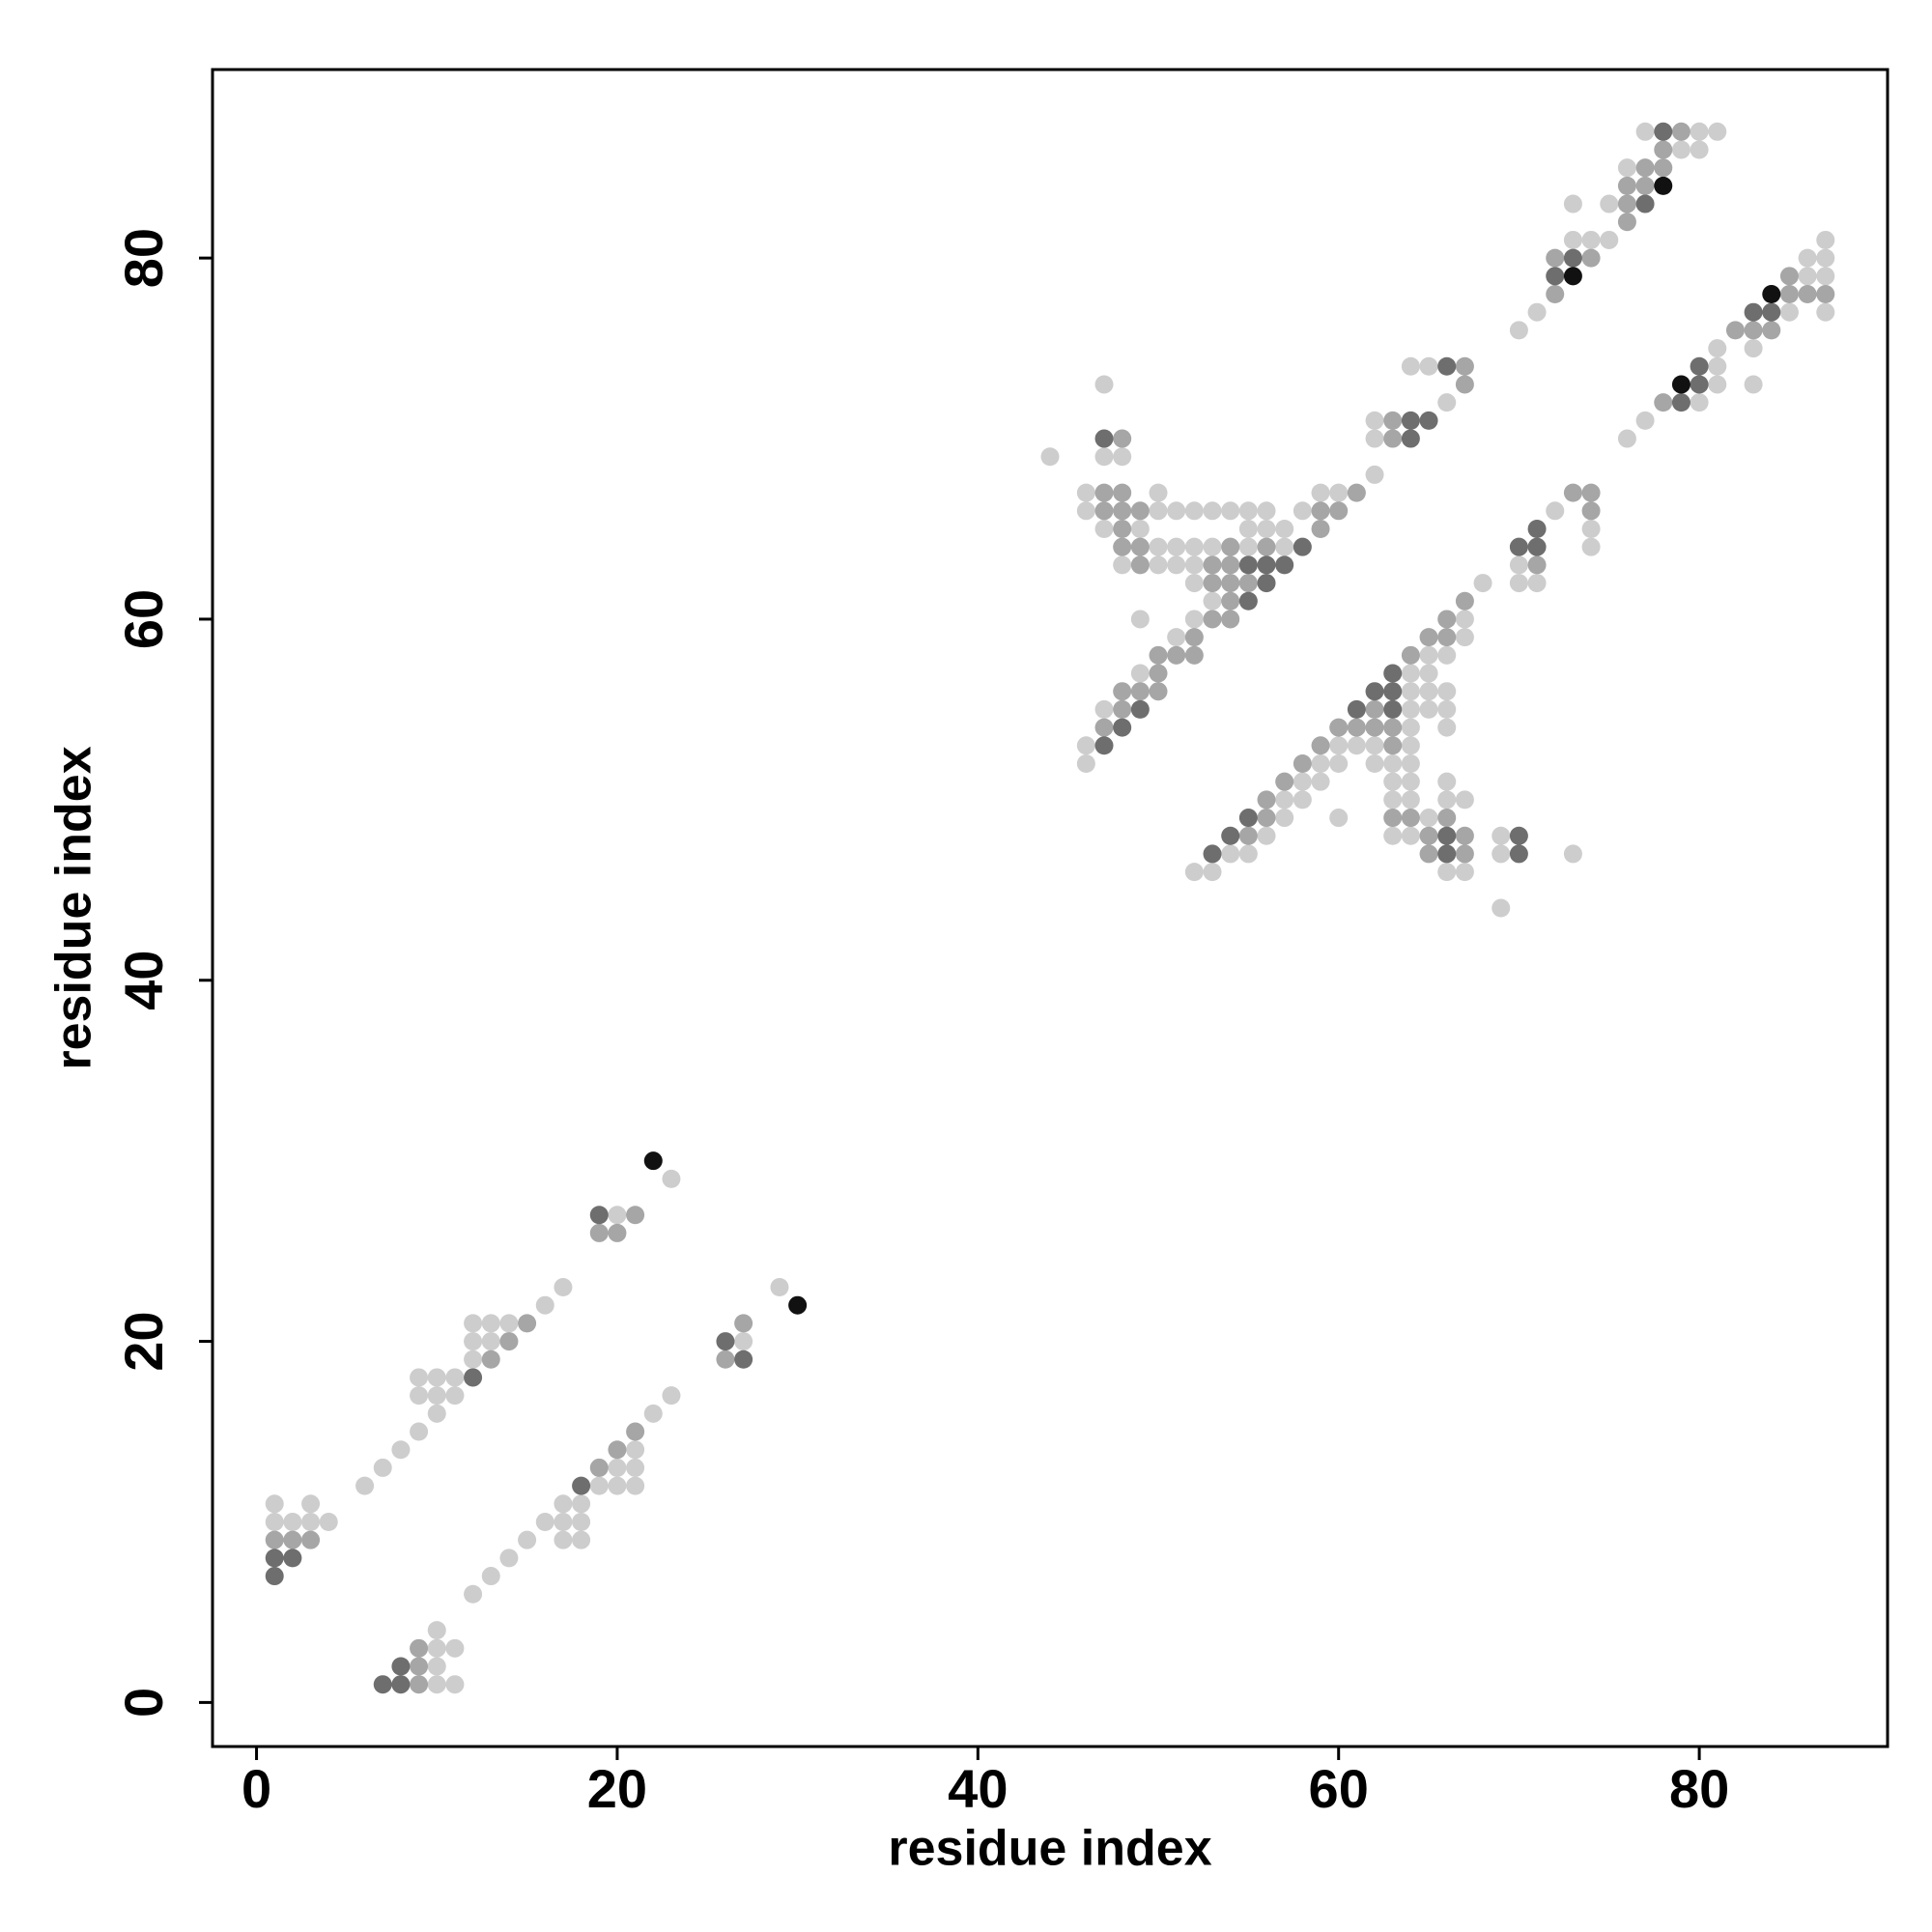 This screenshot has width=1932, height=1932. I want to click on x-axis-label: residue index, so click(1049, 1849).